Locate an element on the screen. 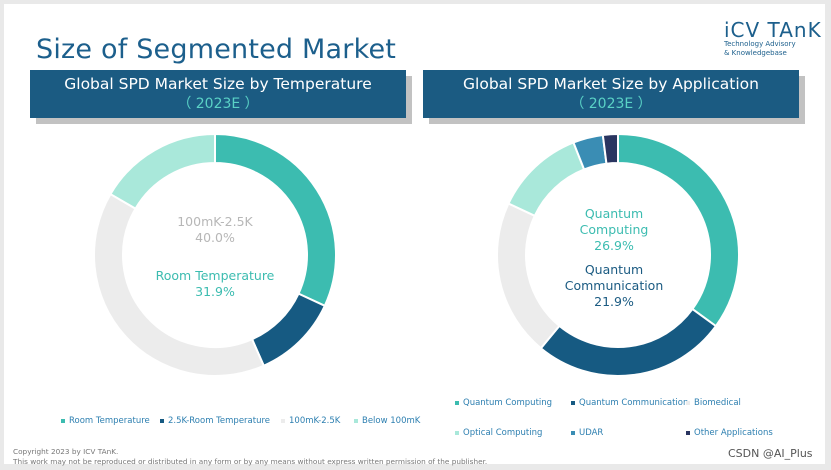 Image resolution: width=831 pixels, height=470 pixels. legend-label: Other Applications is located at coordinates (733, 433).